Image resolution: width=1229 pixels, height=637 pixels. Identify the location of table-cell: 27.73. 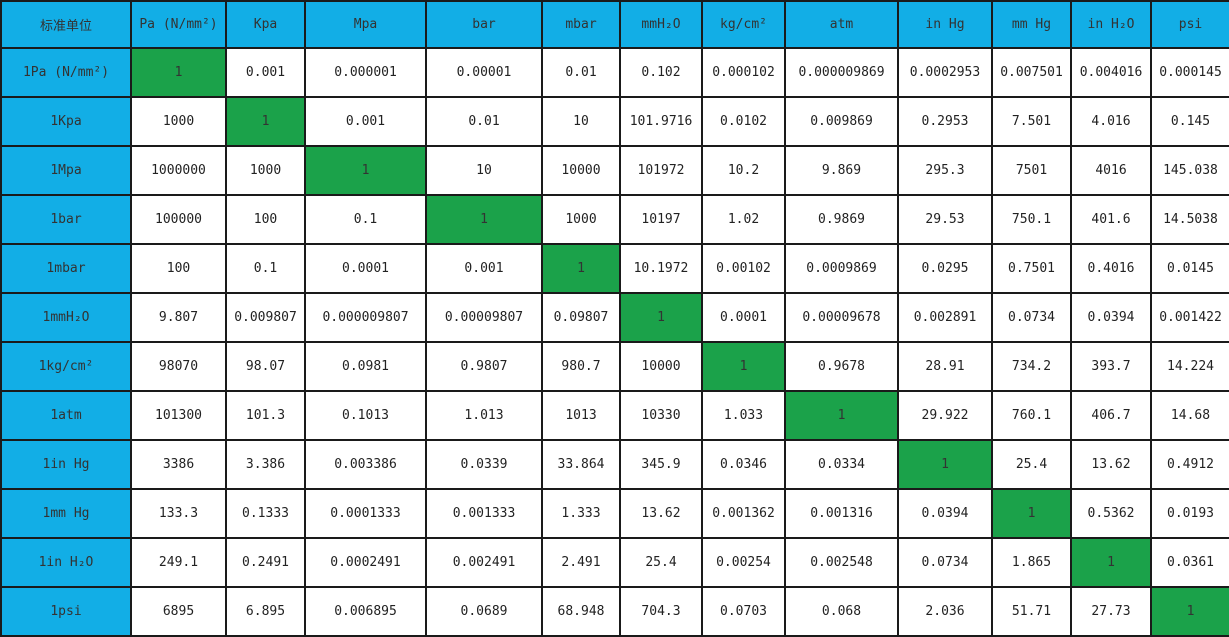
(1111, 611).